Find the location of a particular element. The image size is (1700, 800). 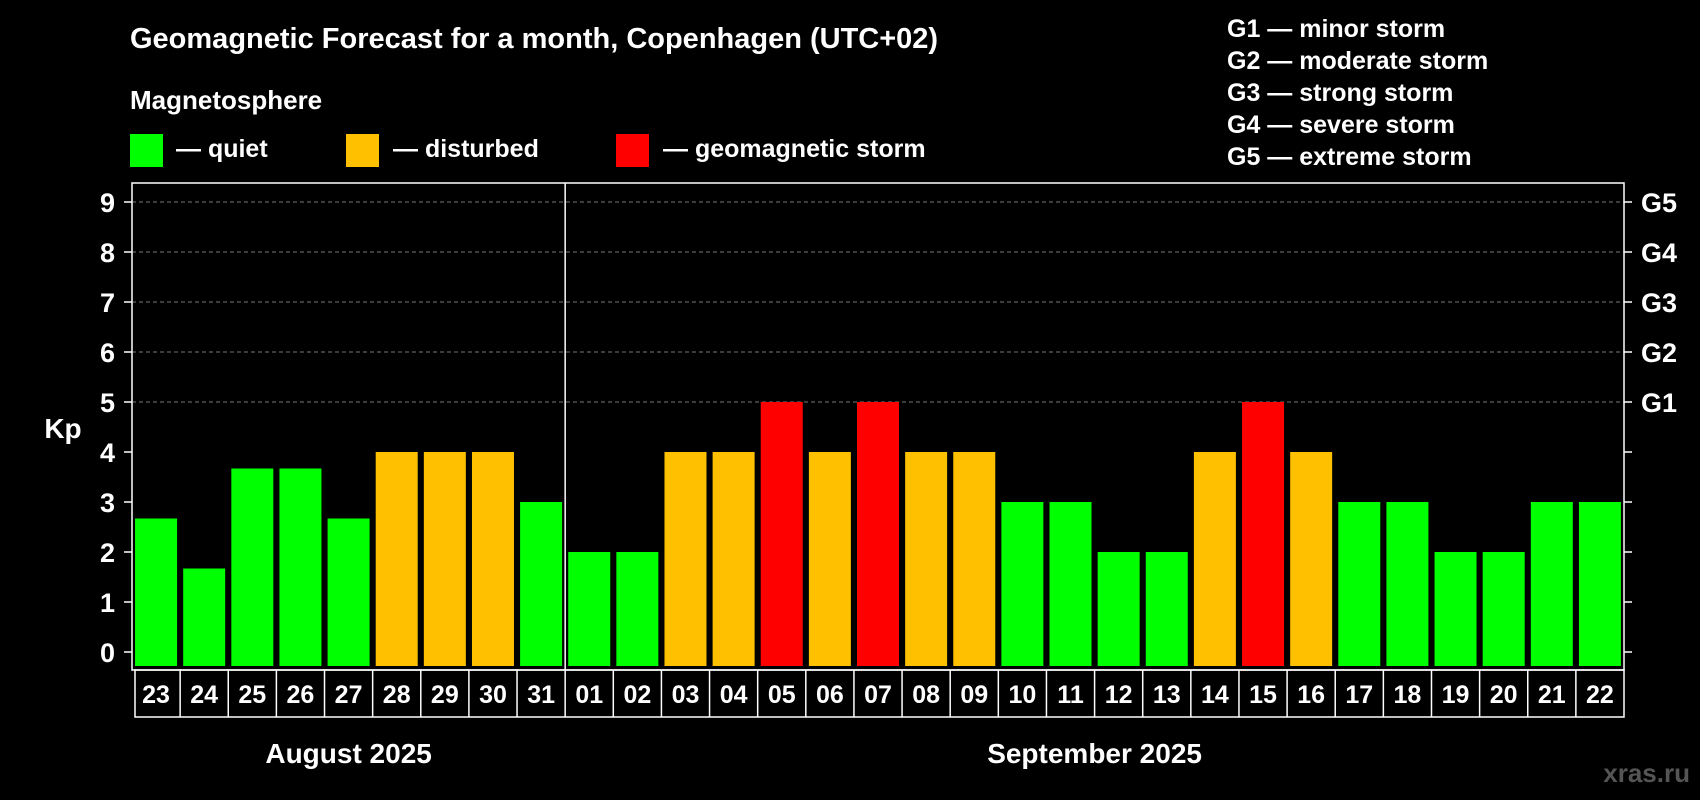

legend-swatch-disturbed is located at coordinates (362, 150).